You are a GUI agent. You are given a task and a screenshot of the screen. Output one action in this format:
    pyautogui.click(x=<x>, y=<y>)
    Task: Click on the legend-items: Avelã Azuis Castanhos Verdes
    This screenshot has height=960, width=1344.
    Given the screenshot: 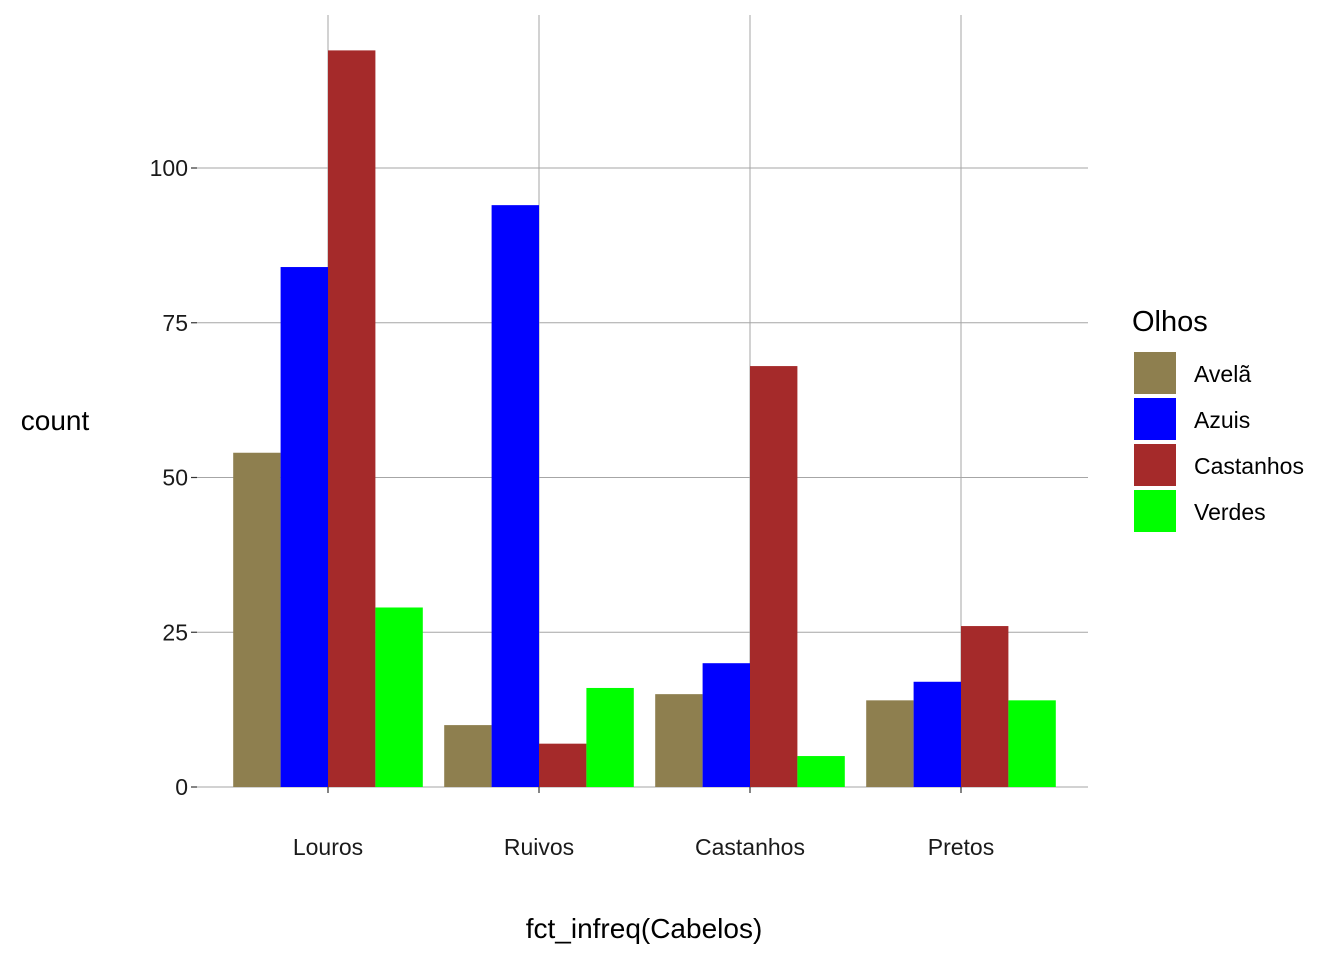 What is the action you would take?
    pyautogui.click(x=1219, y=442)
    